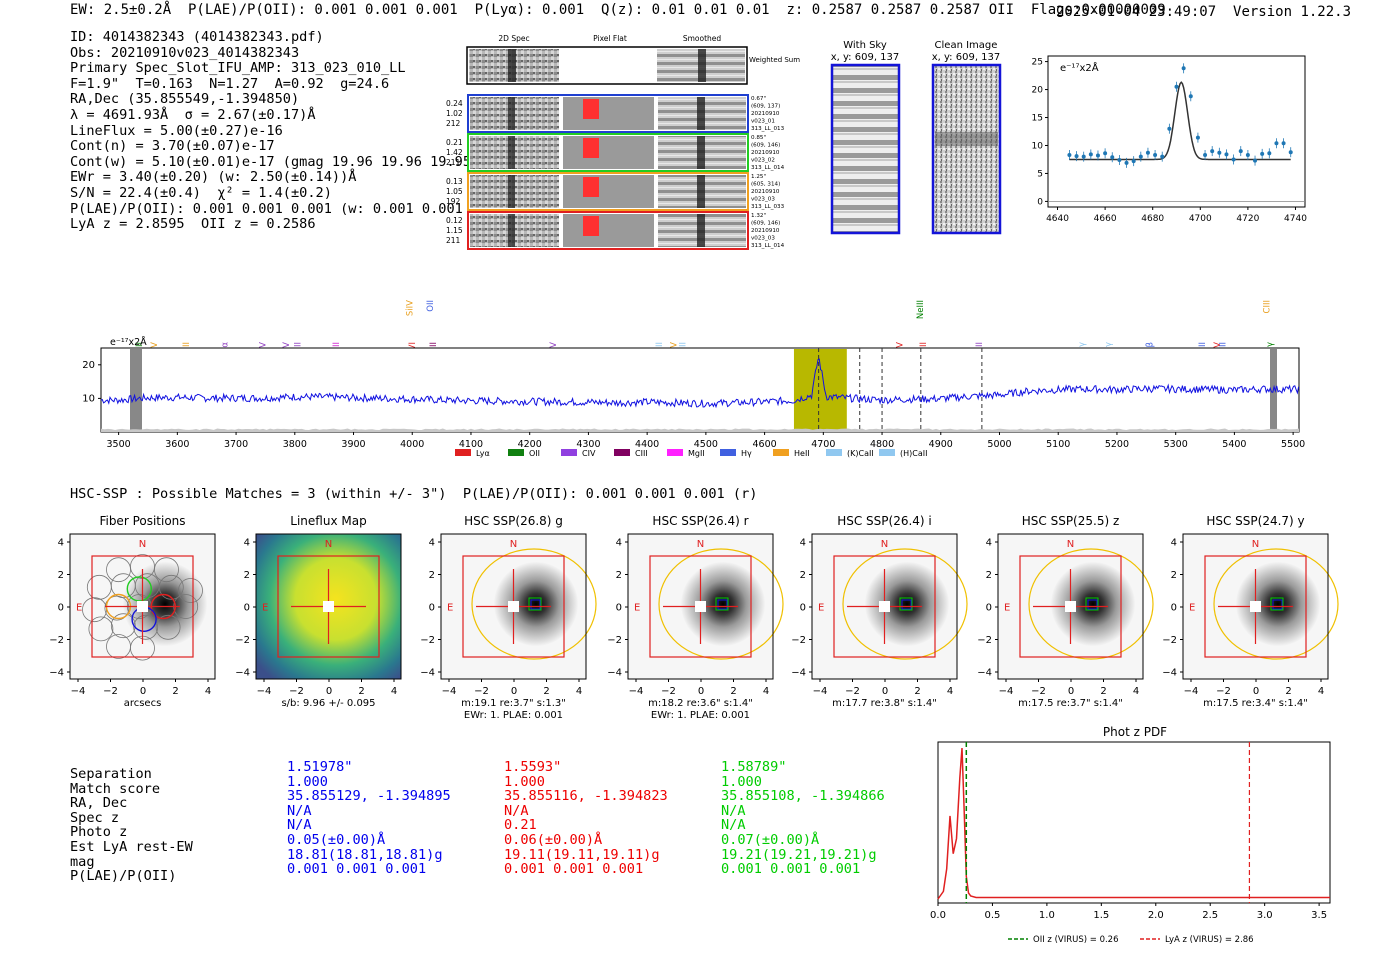  Describe the element at coordinates (369, 796) in the screenshot. I see `cell: 35.855129, -1.394895` at that location.